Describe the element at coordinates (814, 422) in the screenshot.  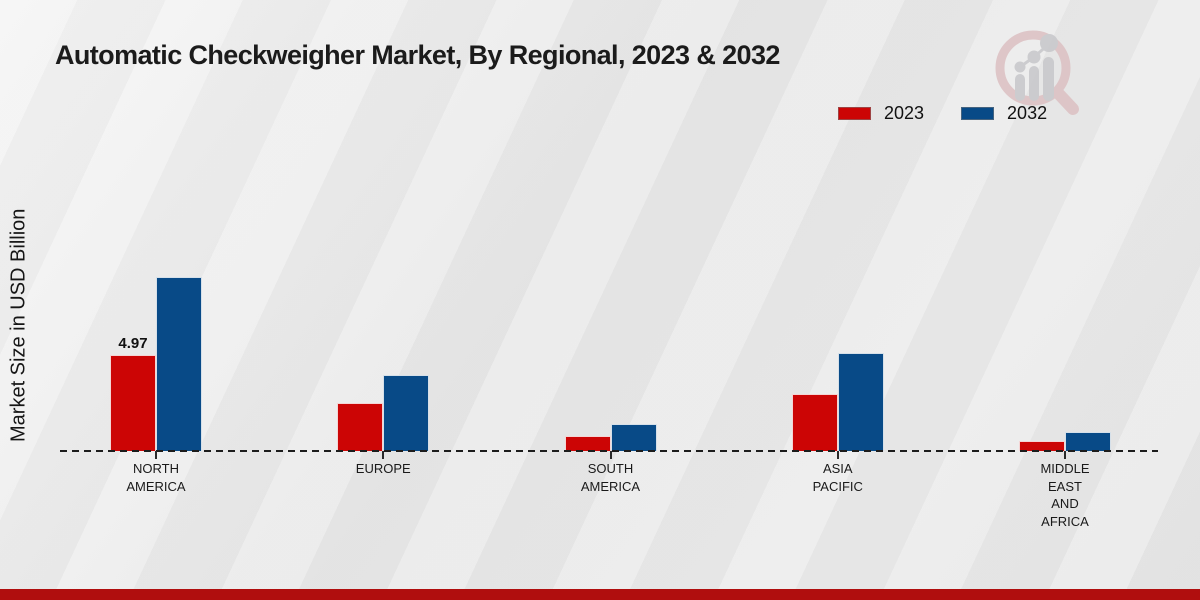
I see `bar-2023-asia-pacific` at that location.